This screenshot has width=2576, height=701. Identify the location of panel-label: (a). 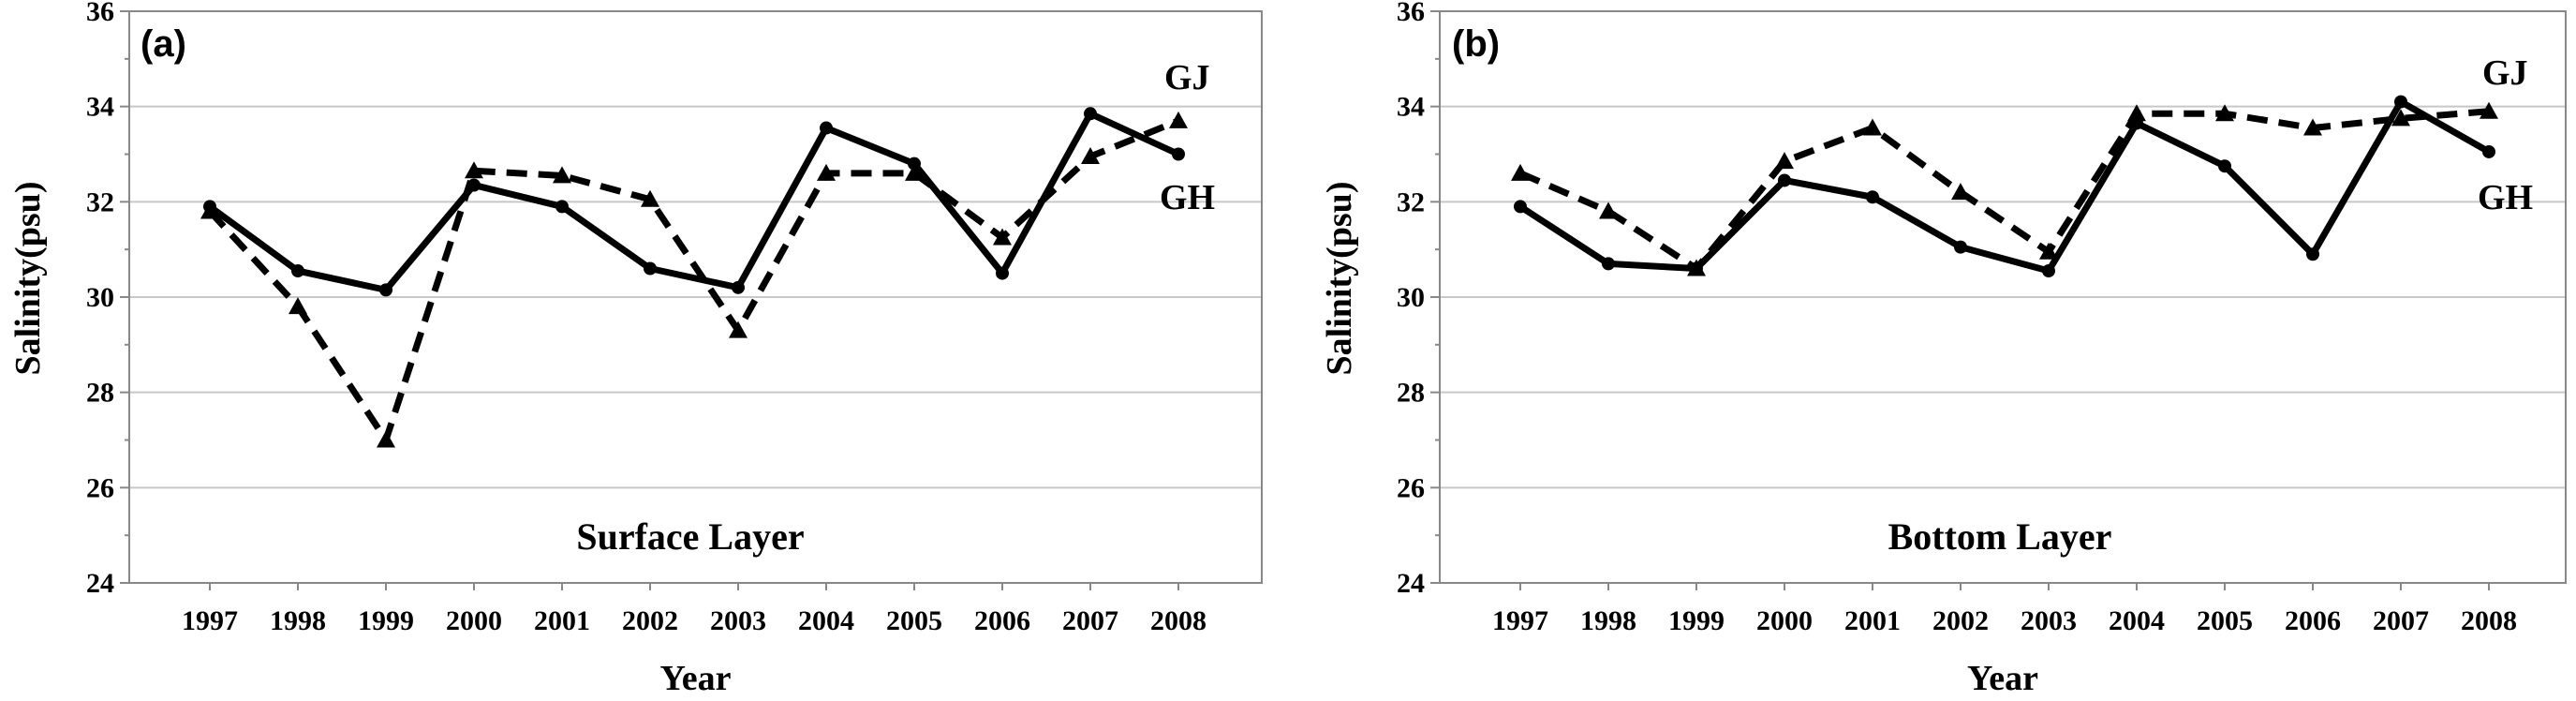
(163, 44).